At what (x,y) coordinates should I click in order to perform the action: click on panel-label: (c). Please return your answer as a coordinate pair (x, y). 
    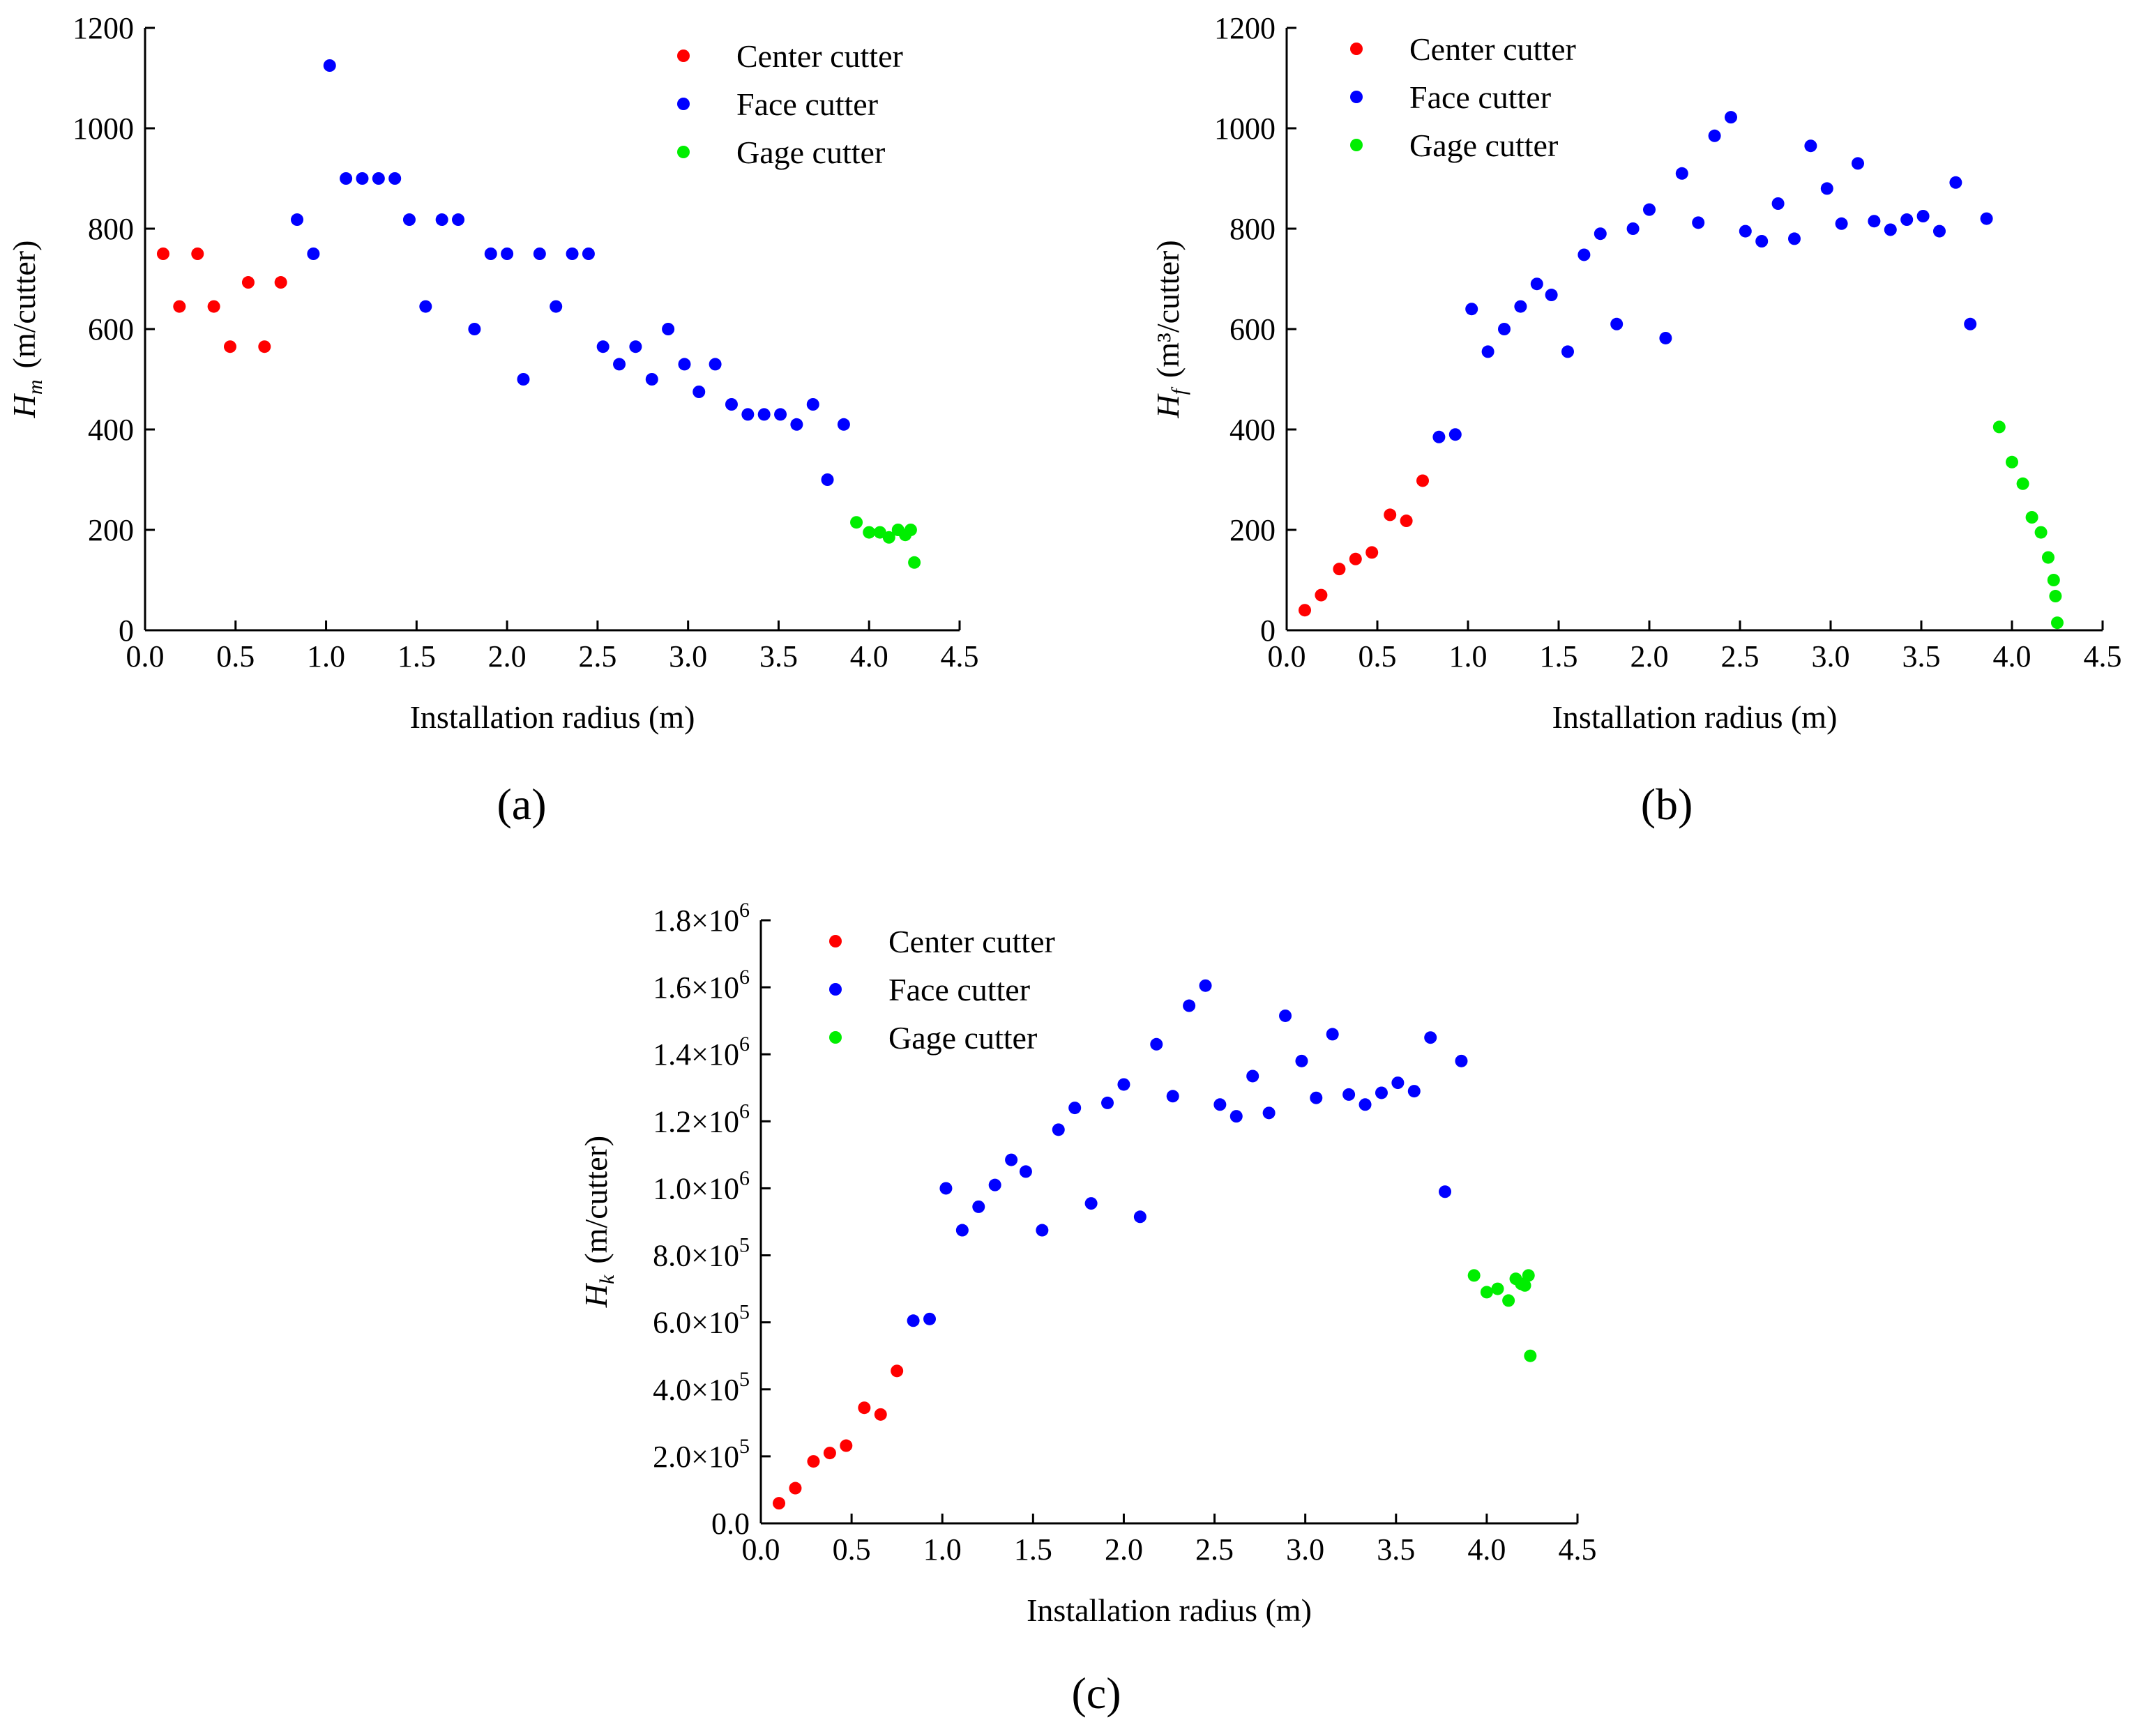
    Looking at the image, I should click on (1096, 1693).